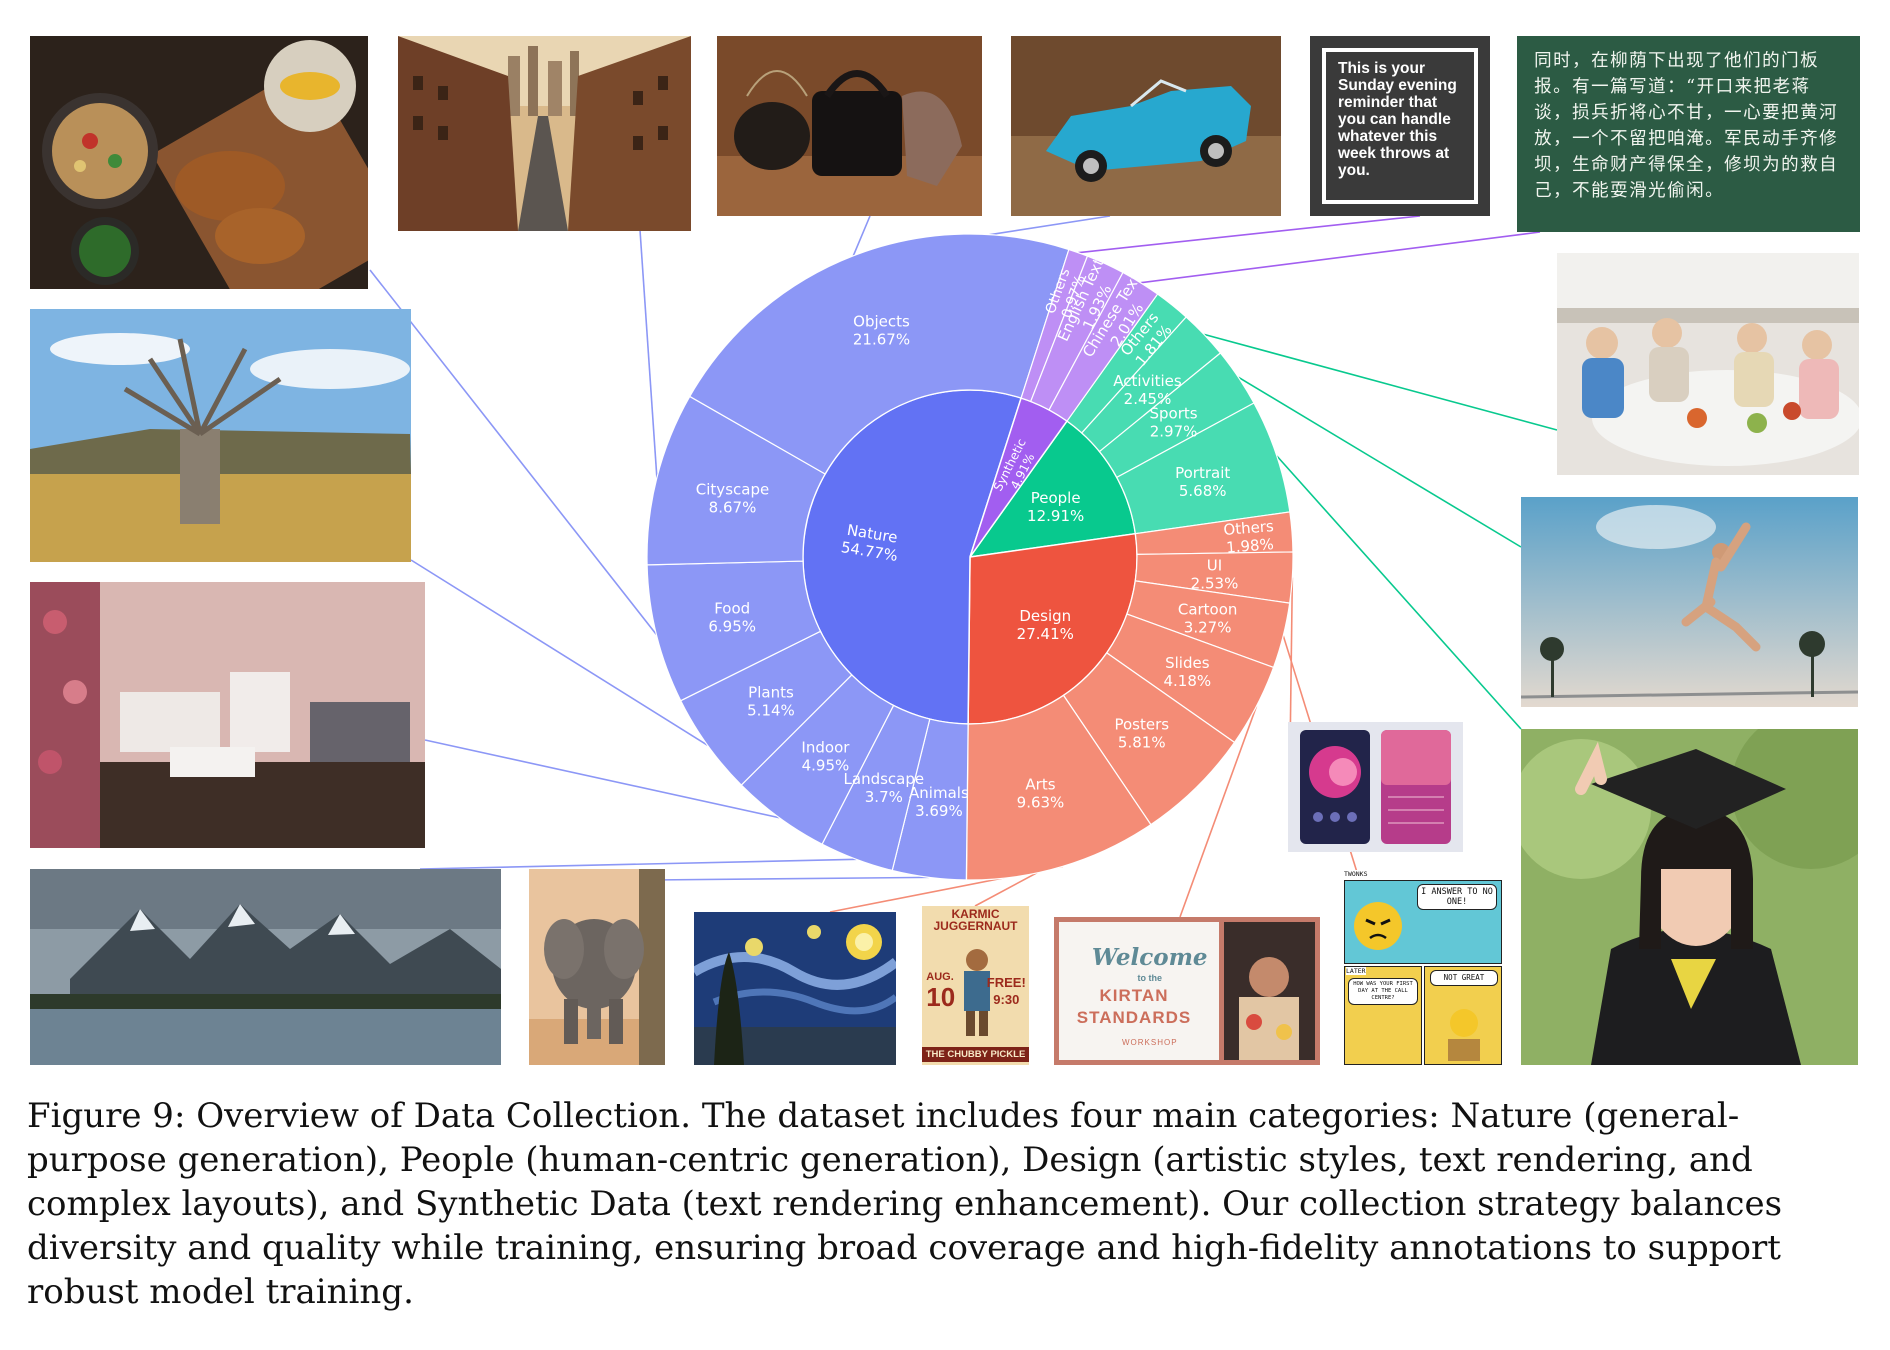 The width and height of the screenshot is (1890, 1350). What do you see at coordinates (1150, 978) in the screenshot?
I see `slide-to: to the` at bounding box center [1150, 978].